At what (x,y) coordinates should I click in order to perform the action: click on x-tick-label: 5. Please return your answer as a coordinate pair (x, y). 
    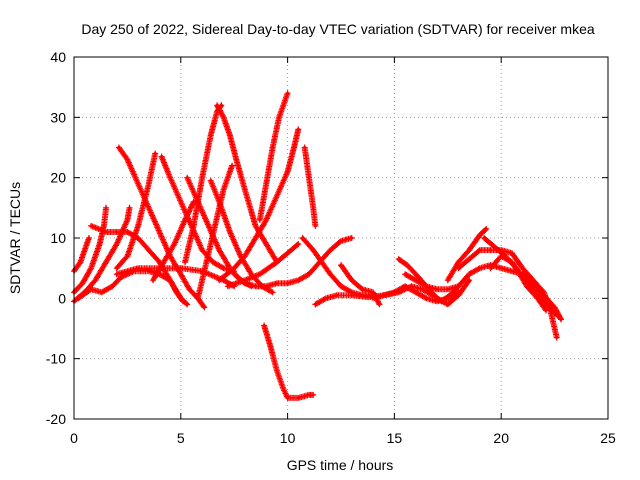
    Looking at the image, I should click on (181, 438).